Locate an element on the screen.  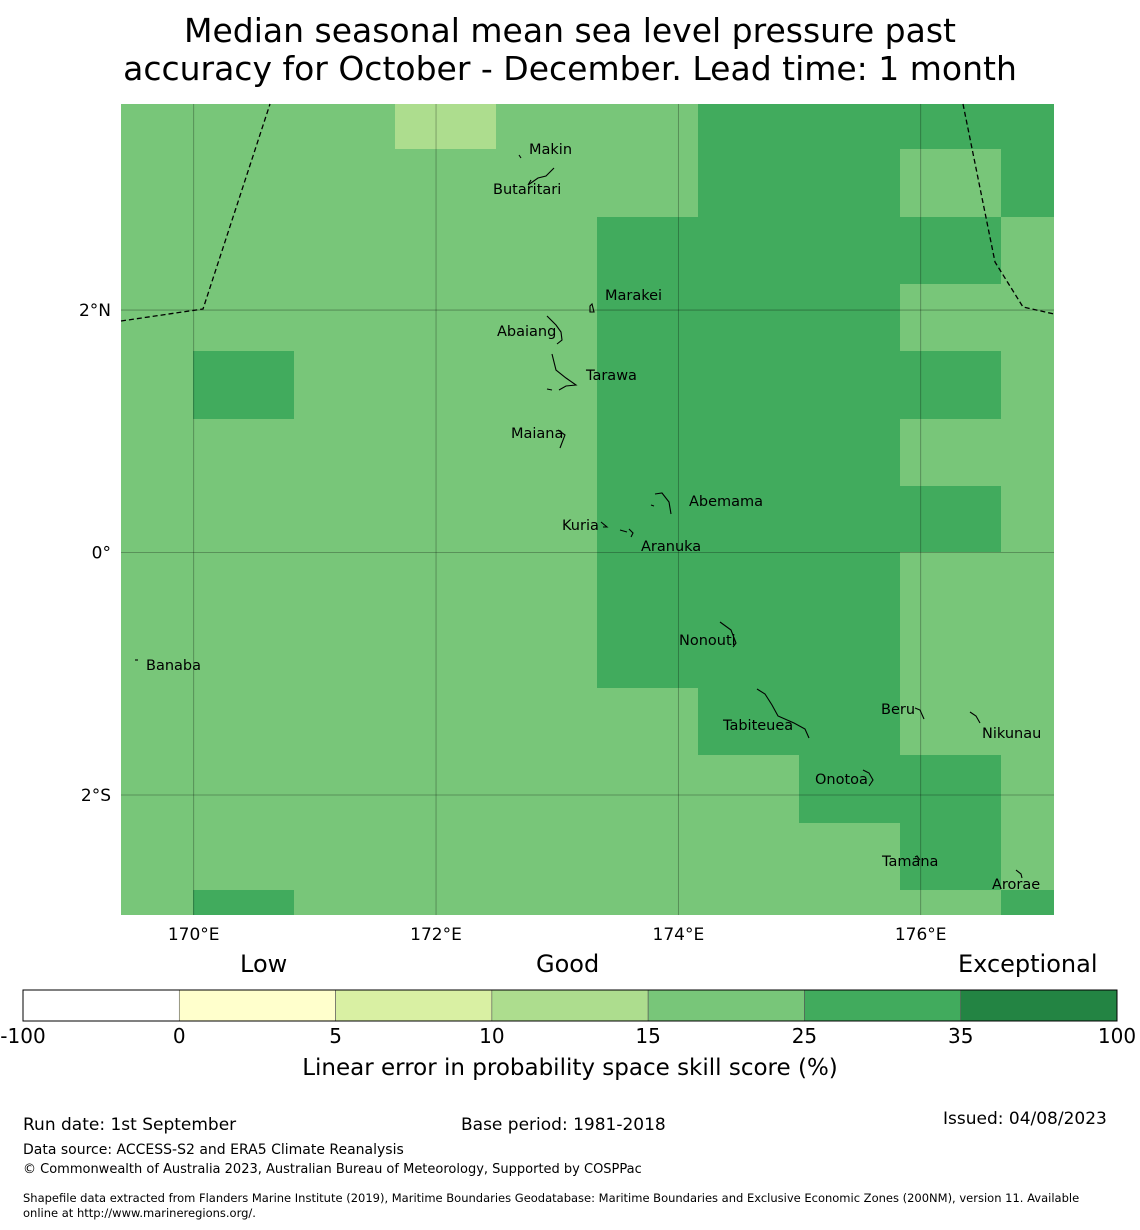
longitude-tick-label: 174°E is located at coordinates (679, 935).